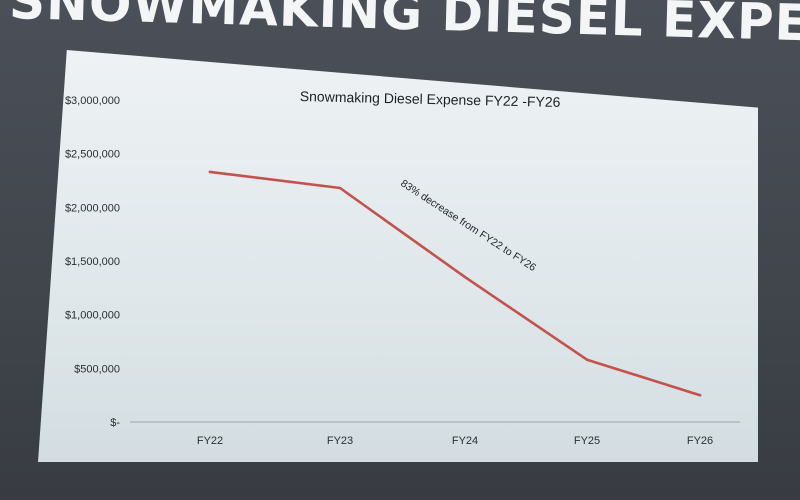 The width and height of the screenshot is (800, 500). I want to click on x-axis-ticks: FY22 FY23 FY24 FY25 FY26, so click(455, 441).